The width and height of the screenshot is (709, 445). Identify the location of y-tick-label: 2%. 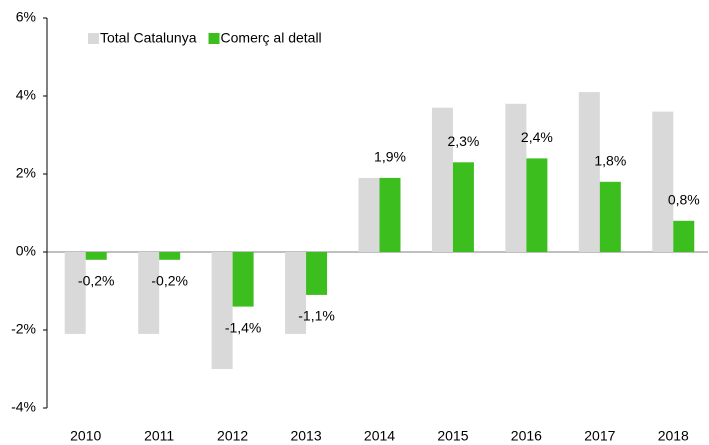
(26, 173).